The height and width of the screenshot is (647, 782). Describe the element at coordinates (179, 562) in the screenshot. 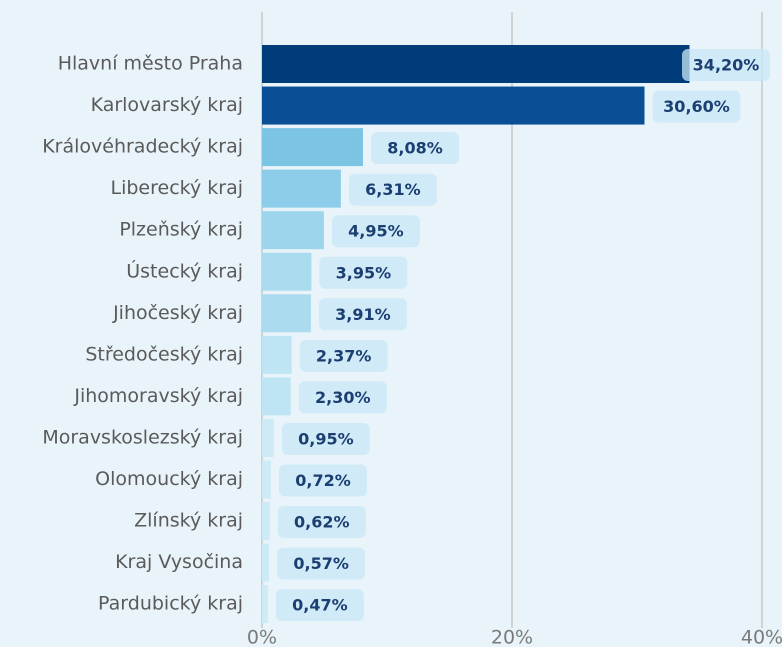

I see `category-label: Kraj Vysočina` at that location.